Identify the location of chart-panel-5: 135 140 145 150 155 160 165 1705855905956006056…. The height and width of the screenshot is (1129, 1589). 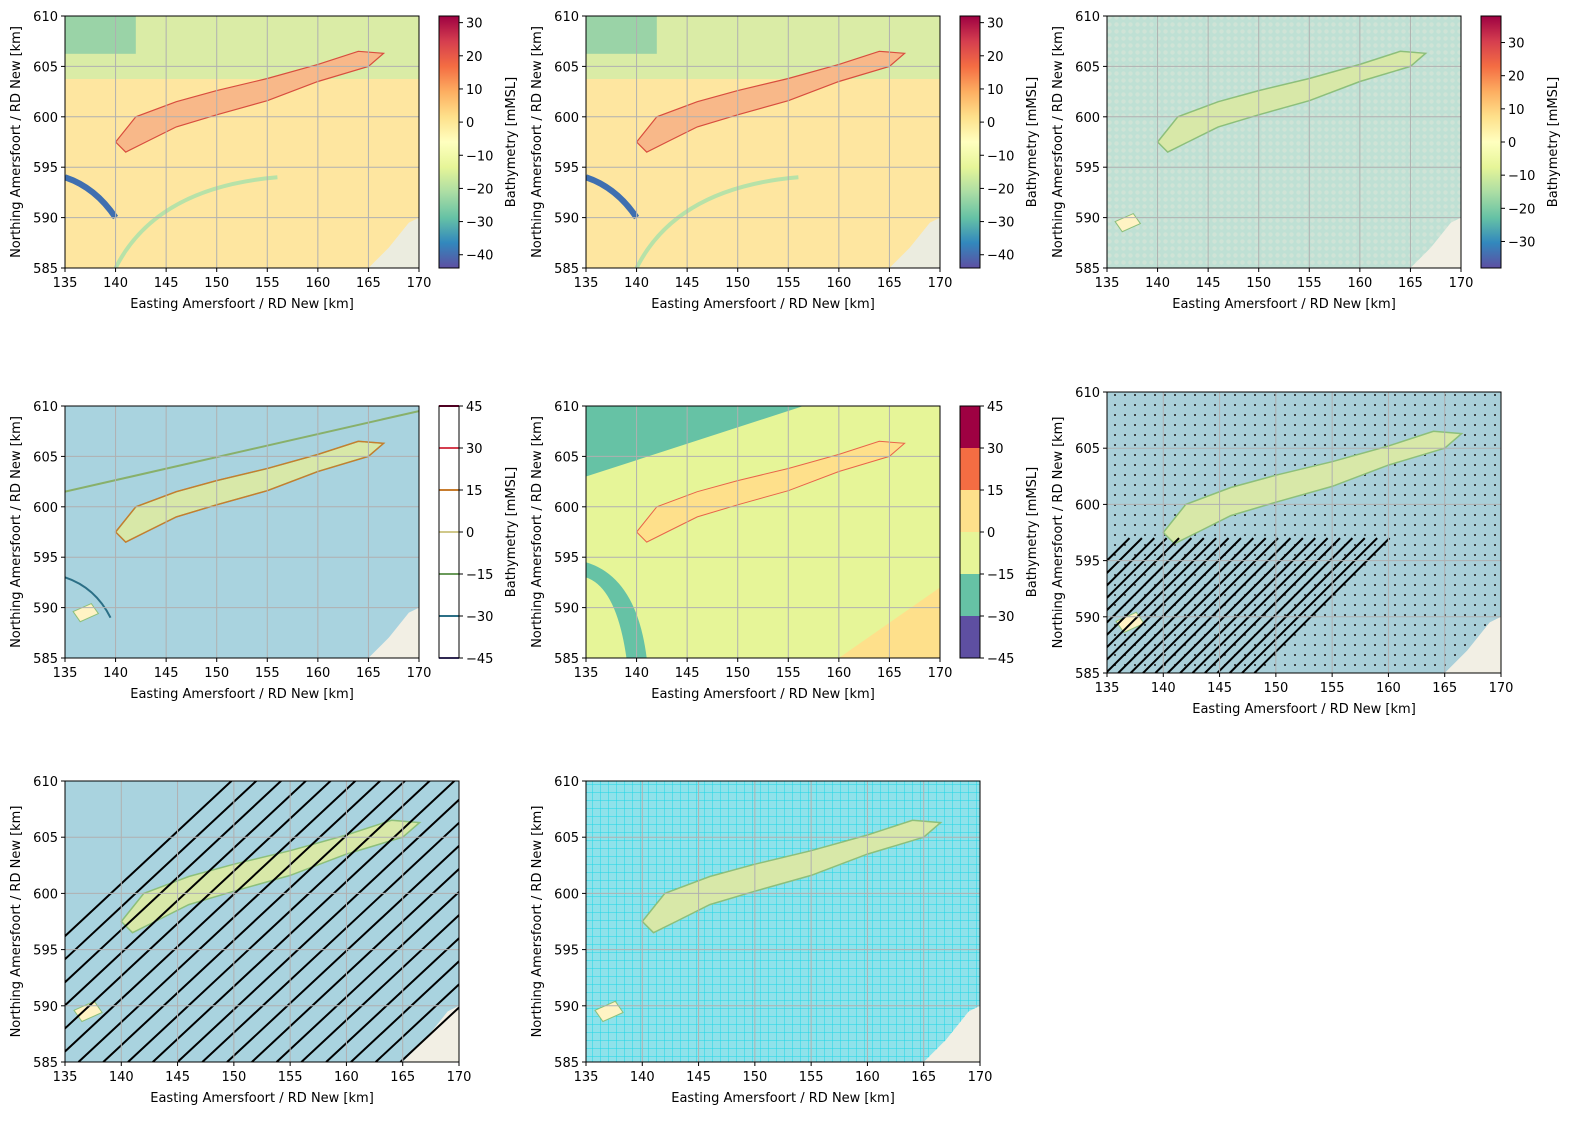
(785, 551).